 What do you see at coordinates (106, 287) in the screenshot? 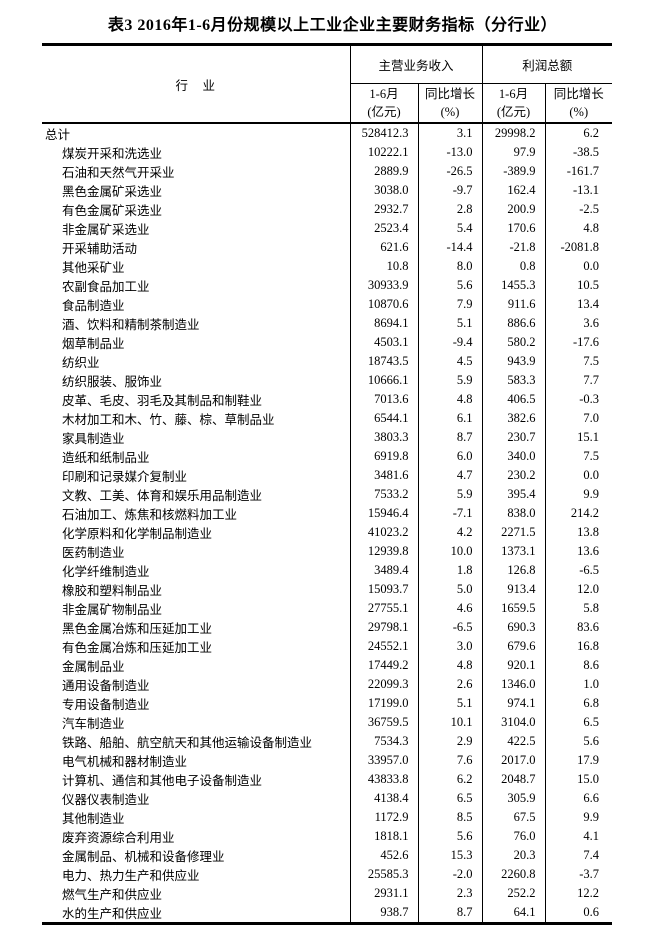
I see `industry-name-cell: 农副食品加工业` at bounding box center [106, 287].